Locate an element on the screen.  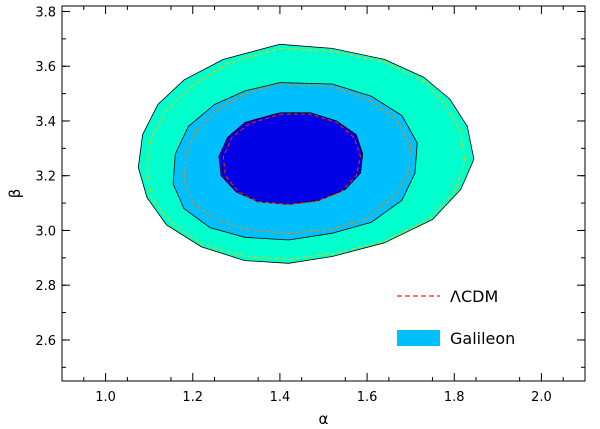
y-tick-label: 2.6 is located at coordinates (45, 341).